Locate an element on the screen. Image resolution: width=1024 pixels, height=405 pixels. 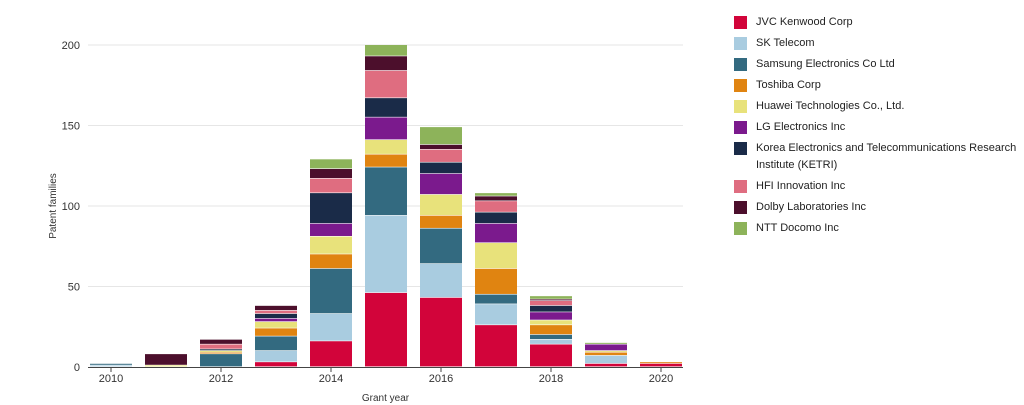
legend-label: HFI Innovation Inc is located at coordinates (801, 186).